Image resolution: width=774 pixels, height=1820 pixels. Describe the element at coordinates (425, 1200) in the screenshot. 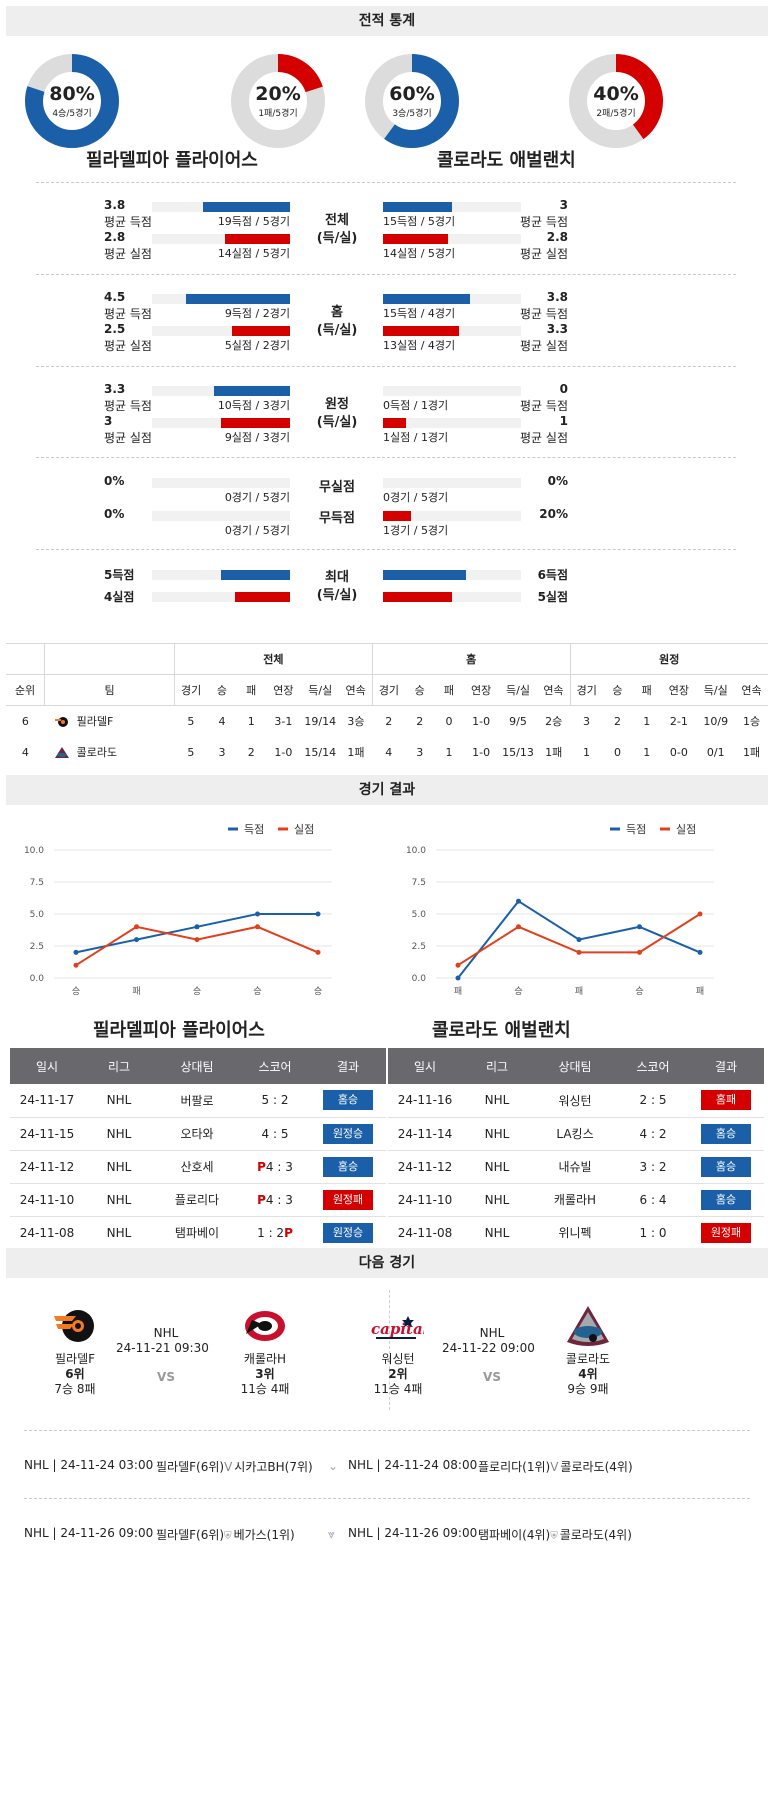

I see `result-date: 24-11-10` at that location.